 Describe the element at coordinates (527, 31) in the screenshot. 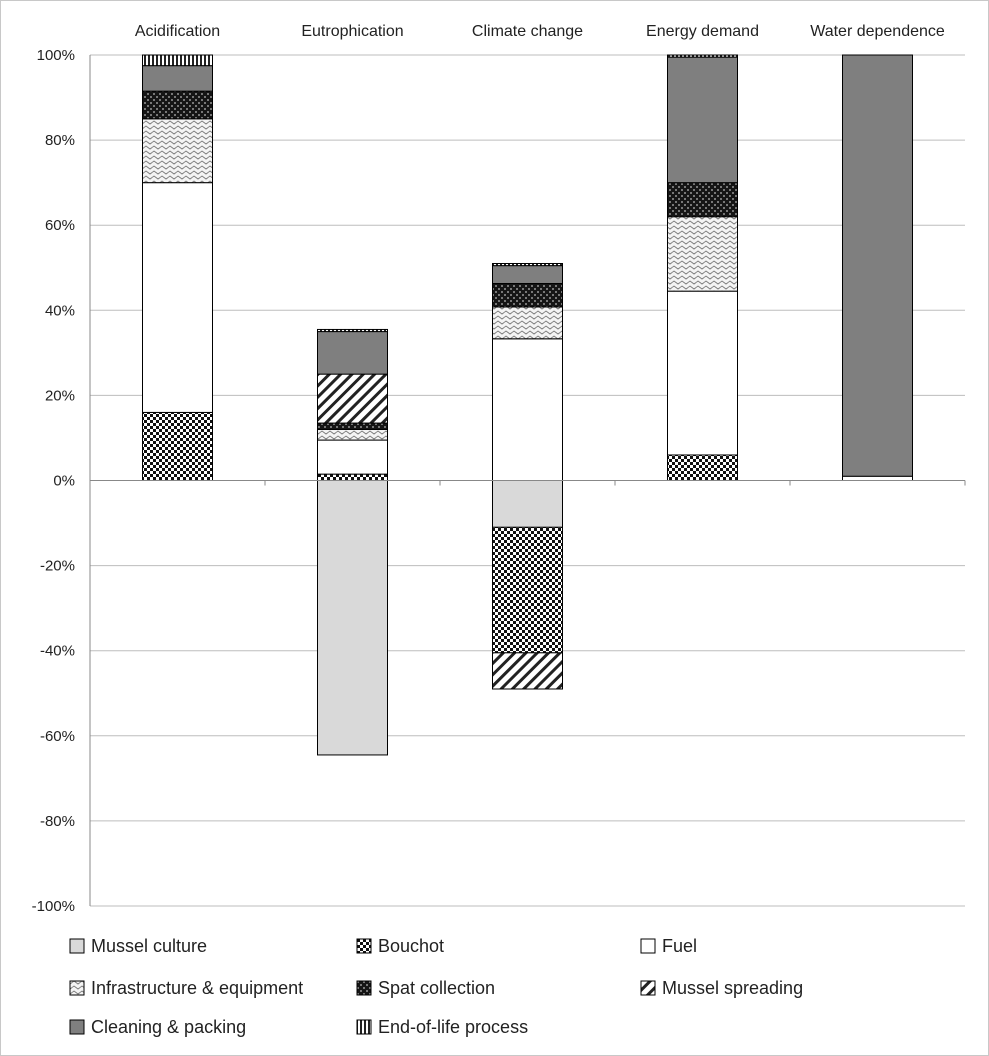

I see `category-label: Climate change` at that location.